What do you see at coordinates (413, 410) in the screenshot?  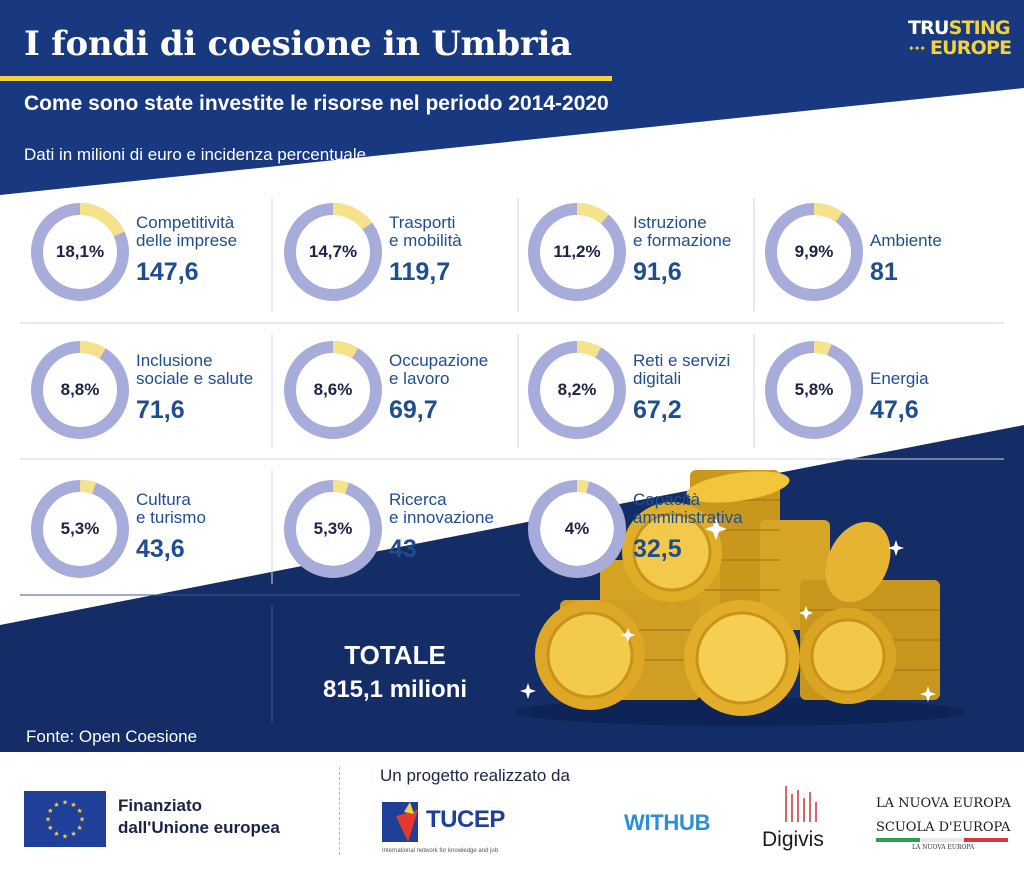 I see `category-value: 69,7` at bounding box center [413, 410].